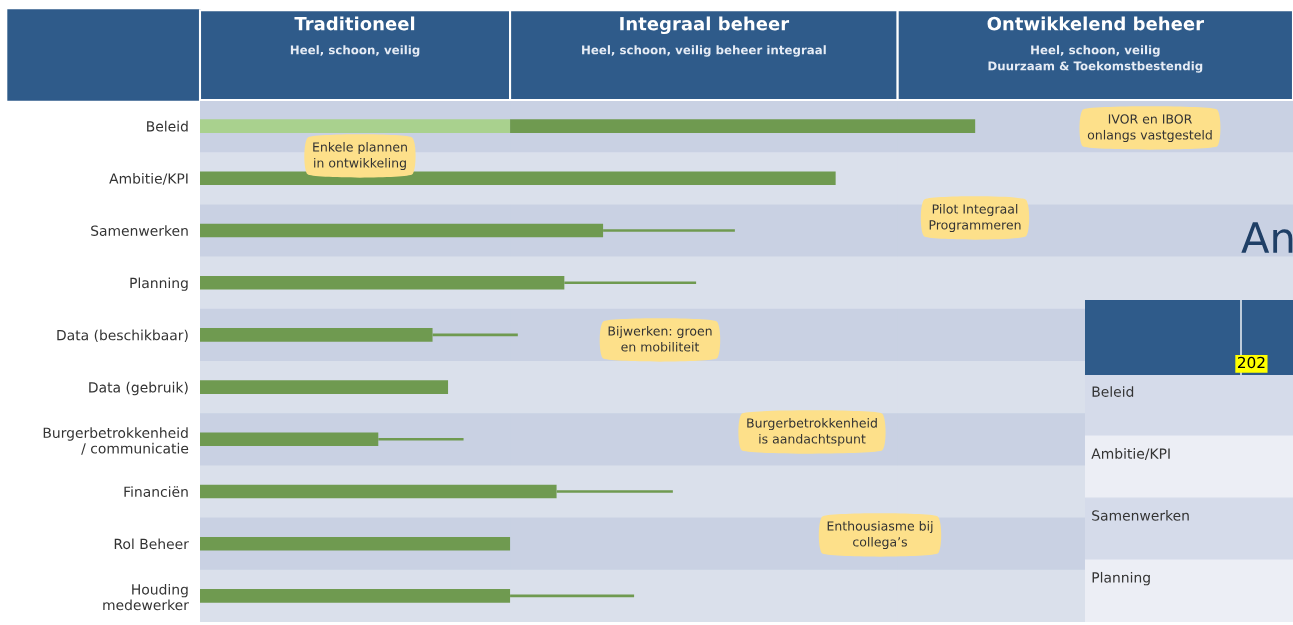 Image resolution: width=1293 pixels, height=625 pixels. I want to click on category-label: Planning, so click(1121, 578).